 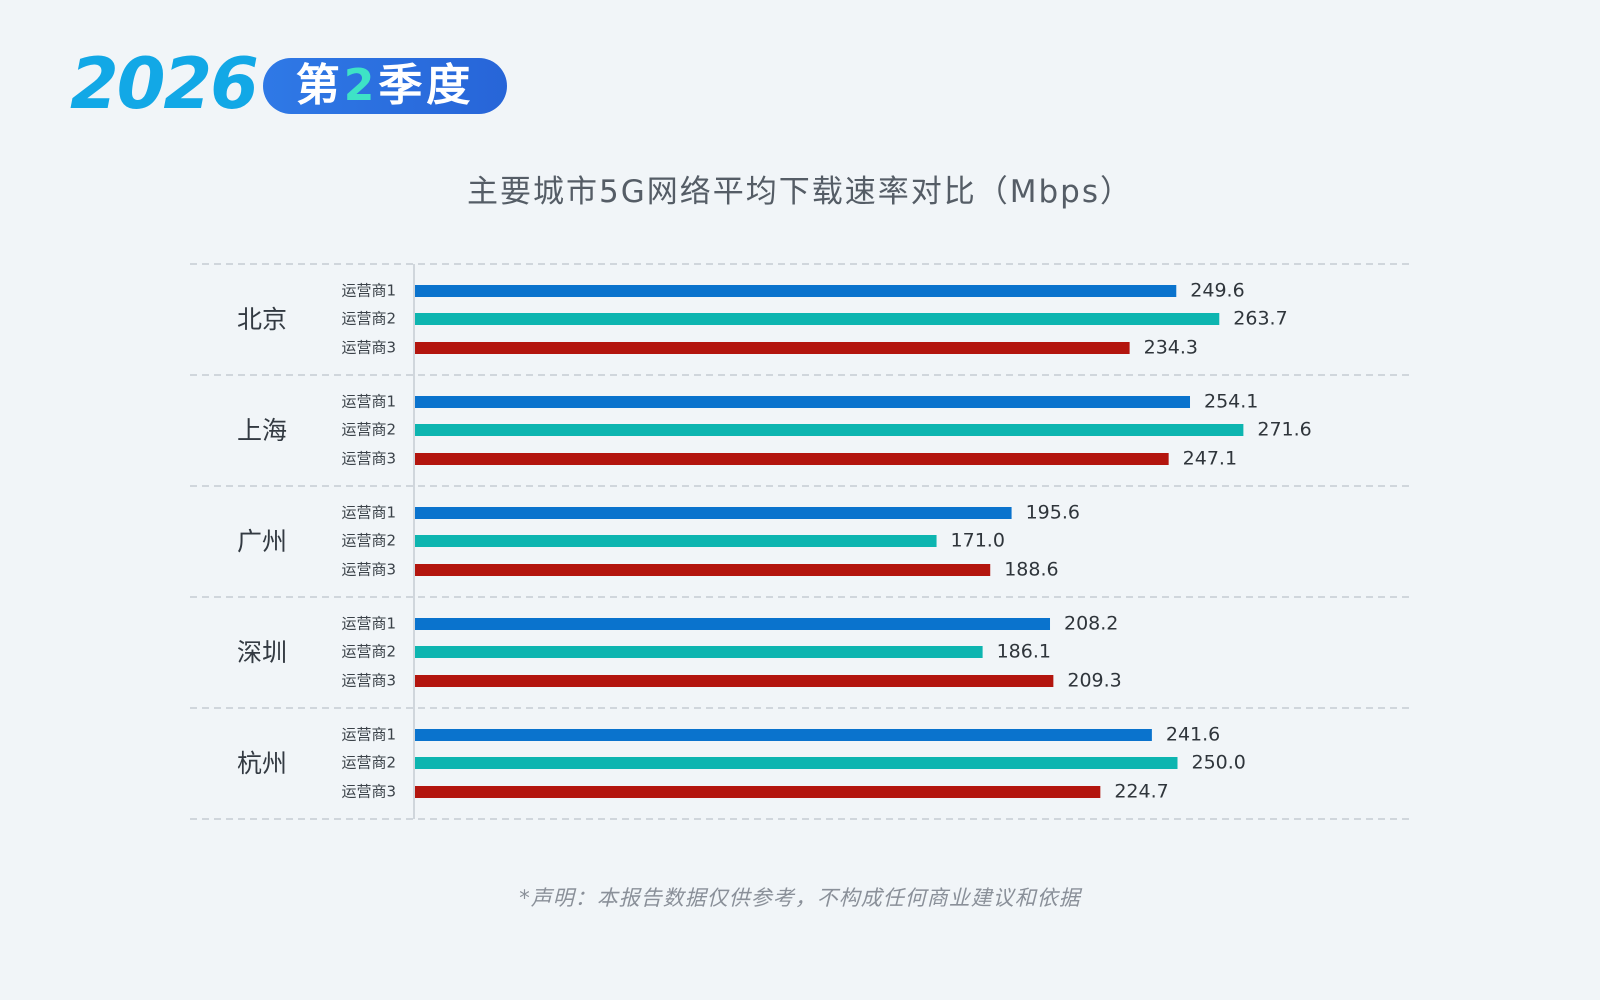 I want to click on city-label: 杭州, so click(x=262, y=763).